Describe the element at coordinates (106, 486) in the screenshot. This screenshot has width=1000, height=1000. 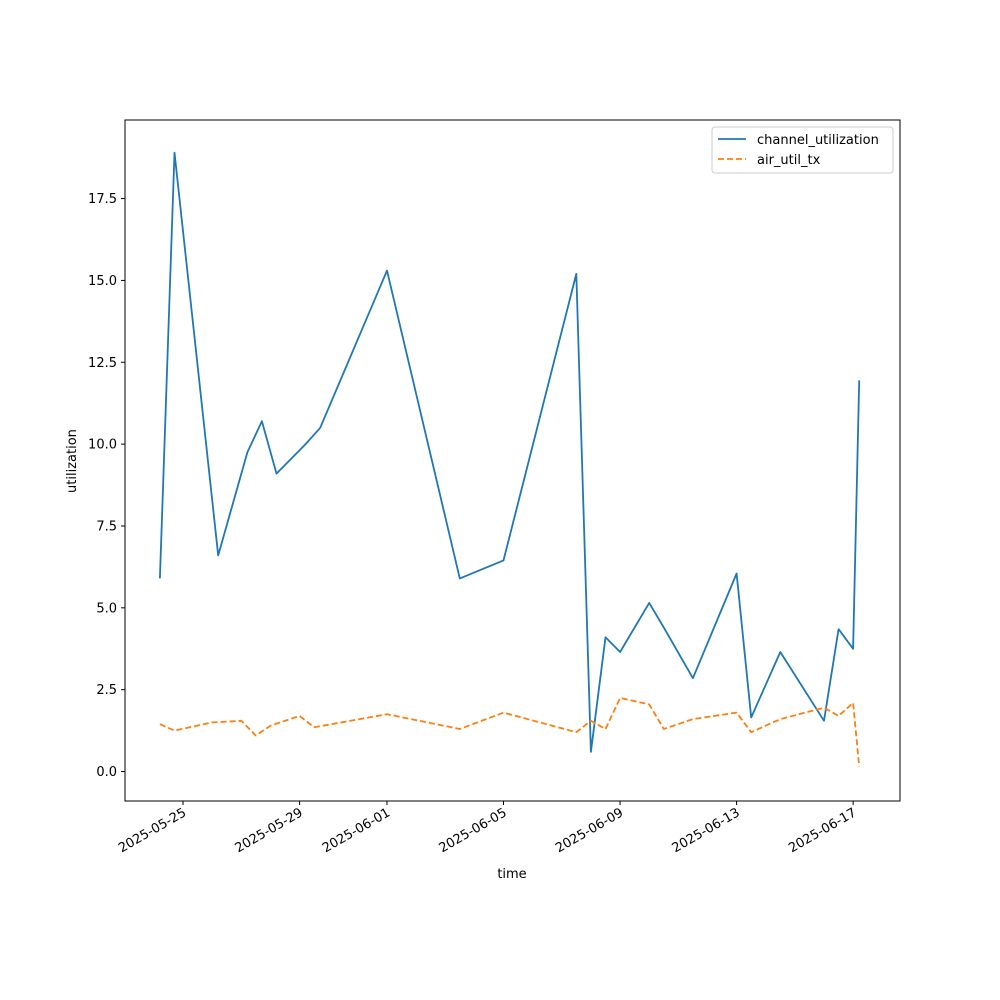
I see `y-axis: 0.0 2.5 5.0 7.5 10.0 12.5 15.0 17.5` at that location.